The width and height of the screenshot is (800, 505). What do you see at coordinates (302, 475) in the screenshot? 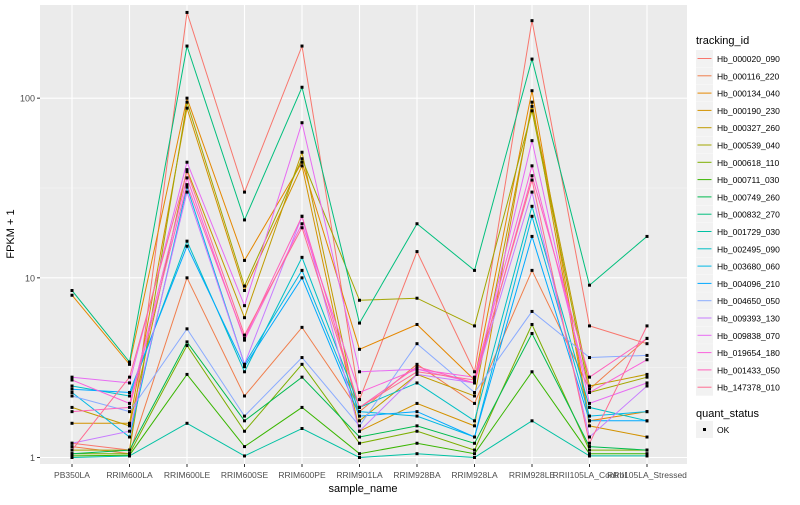
I see `x-tick-label: RRIM600PE` at bounding box center [302, 475].